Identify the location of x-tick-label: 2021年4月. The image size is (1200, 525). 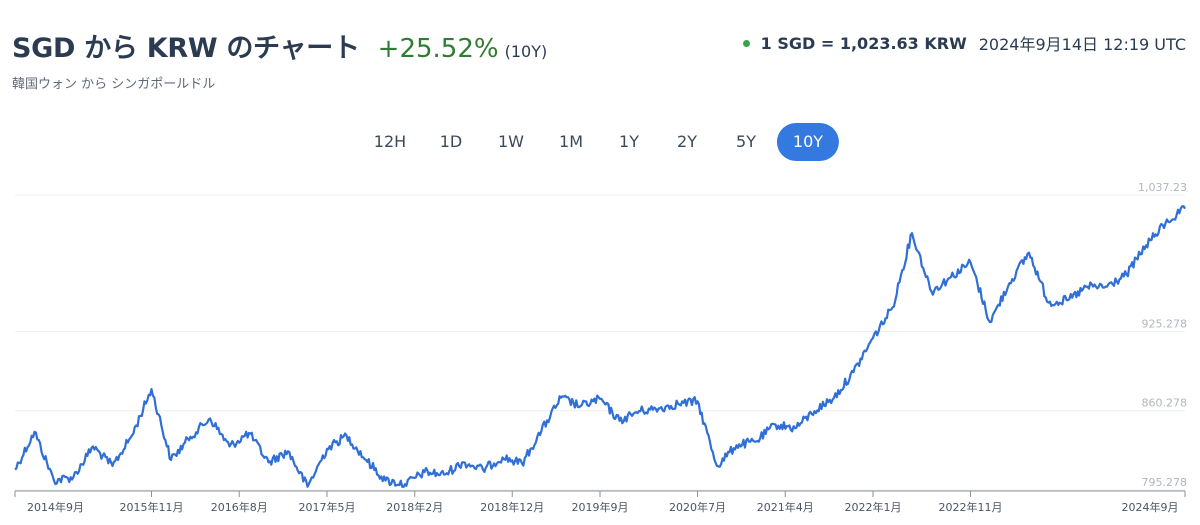
(785, 507).